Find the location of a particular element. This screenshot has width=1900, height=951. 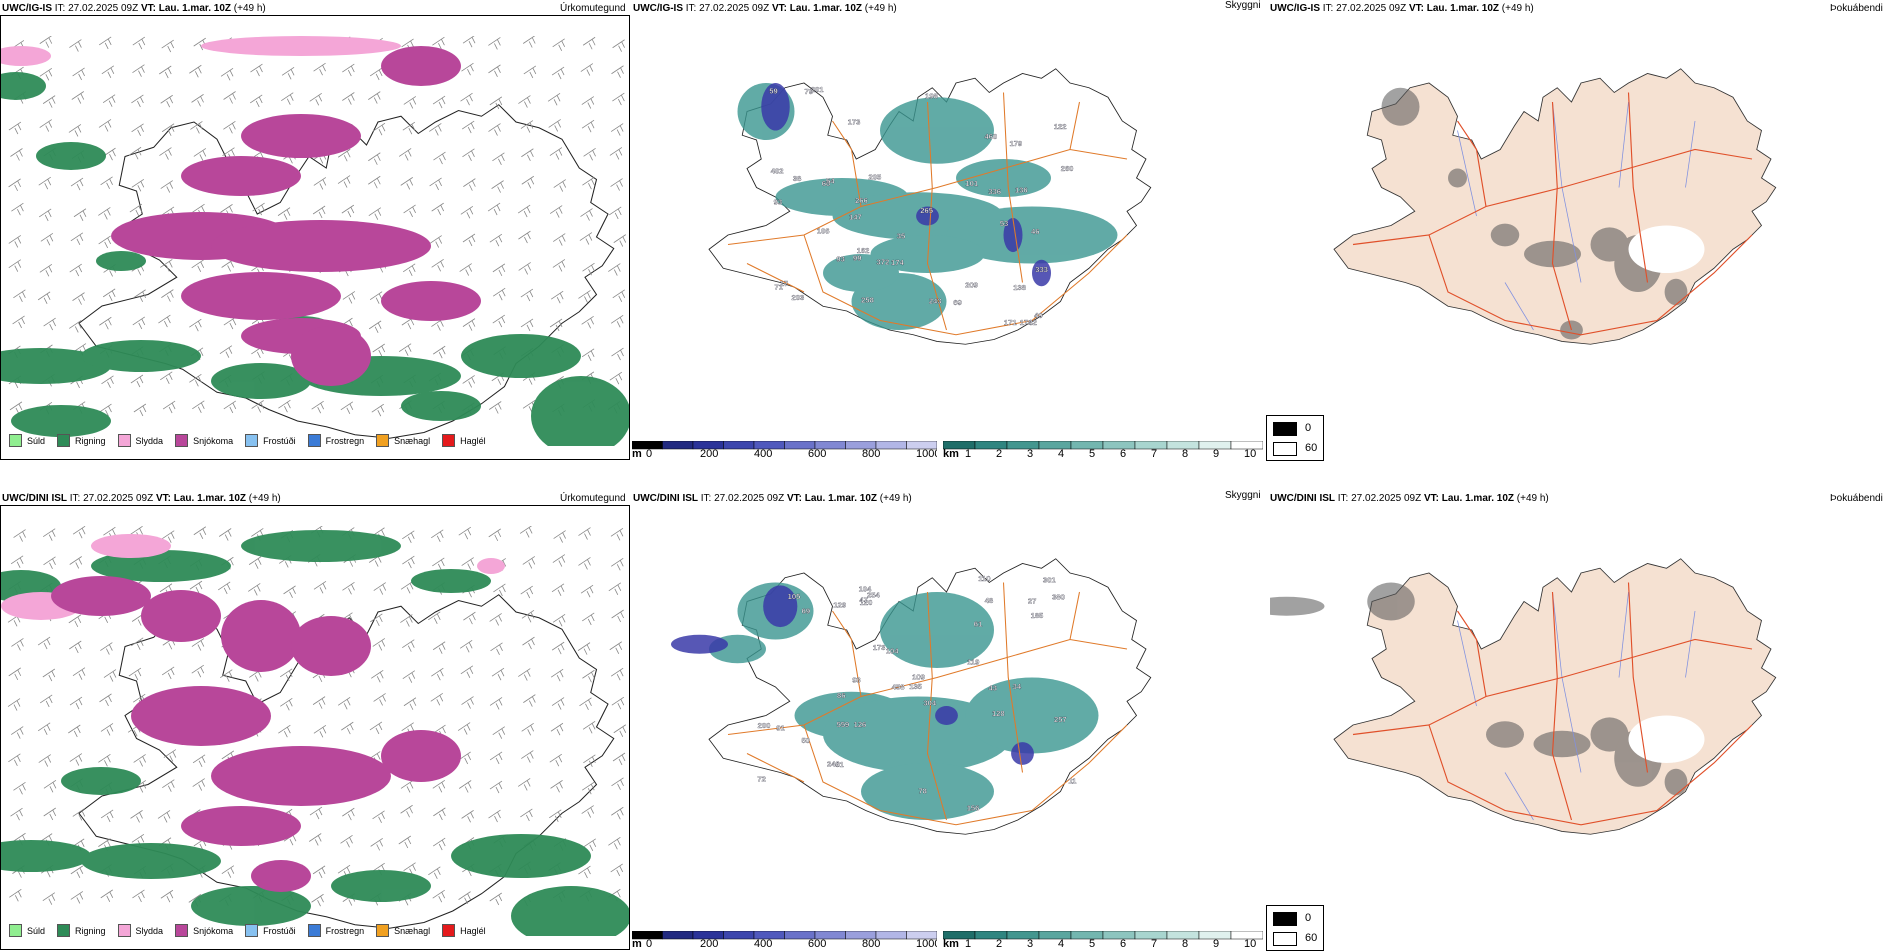

visibility-value: 258 is located at coordinates (867, 300).